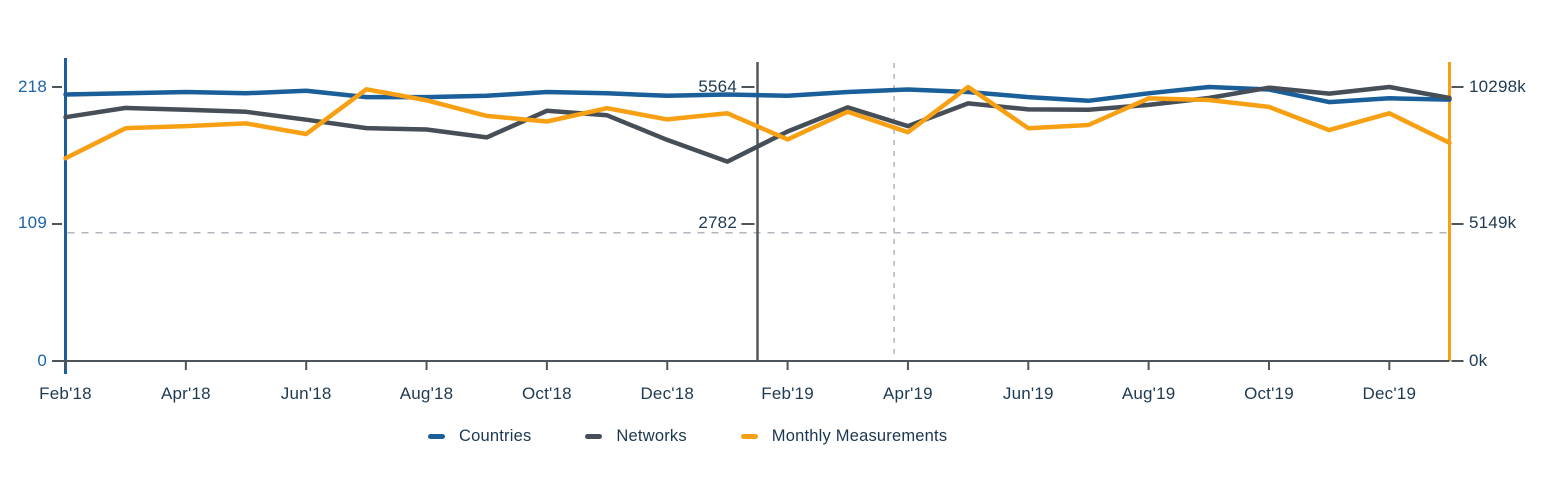  I want to click on left-axis-tick-label: 218, so click(32, 86).